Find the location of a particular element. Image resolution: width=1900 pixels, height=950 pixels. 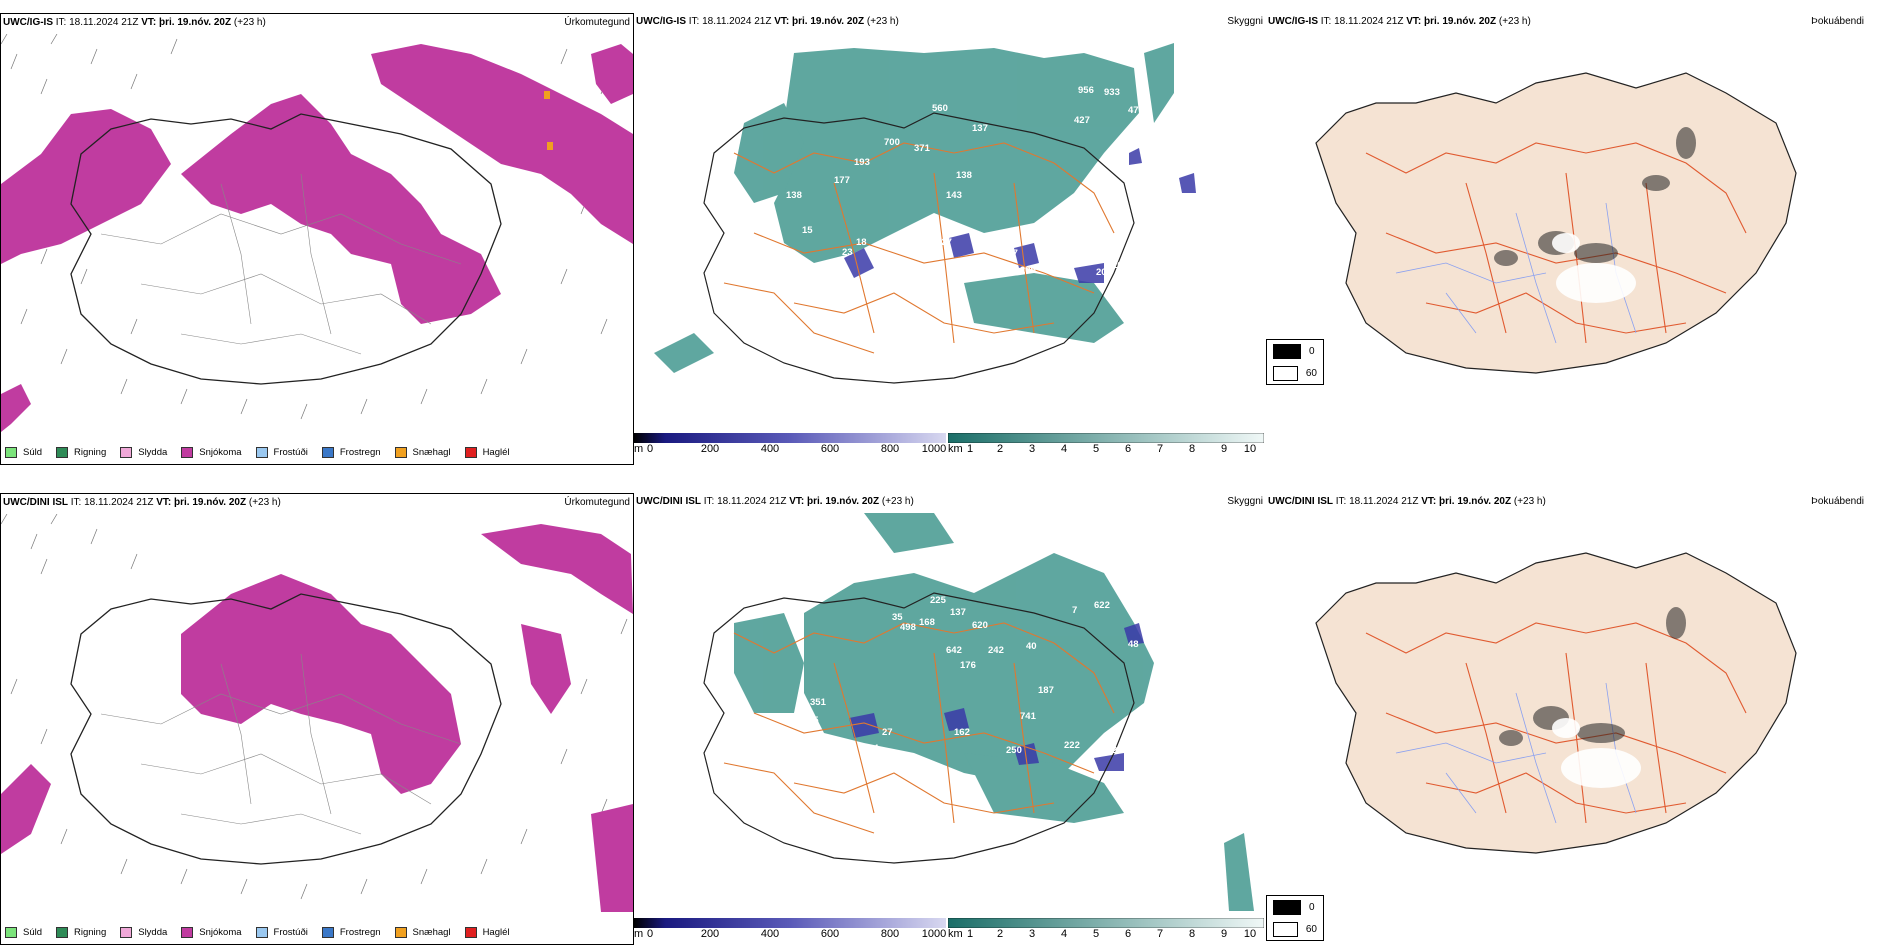

tick: 1000 is located at coordinates (934, 934).